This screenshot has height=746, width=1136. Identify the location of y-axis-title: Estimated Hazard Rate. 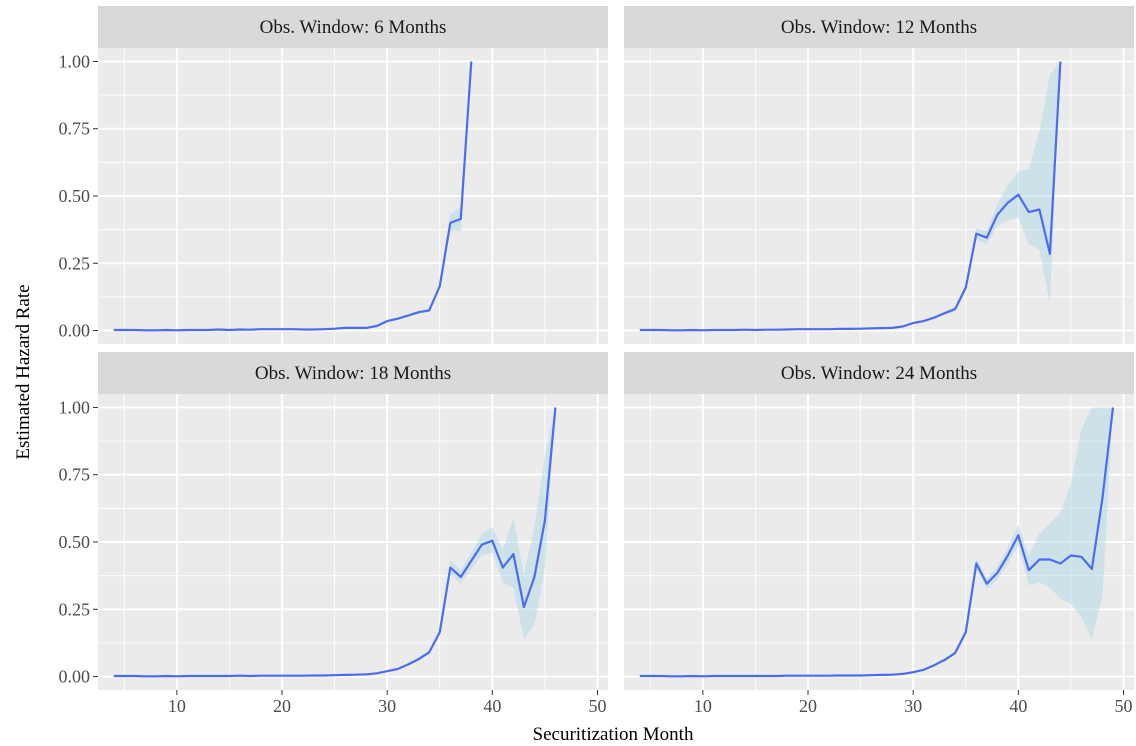
(23, 371).